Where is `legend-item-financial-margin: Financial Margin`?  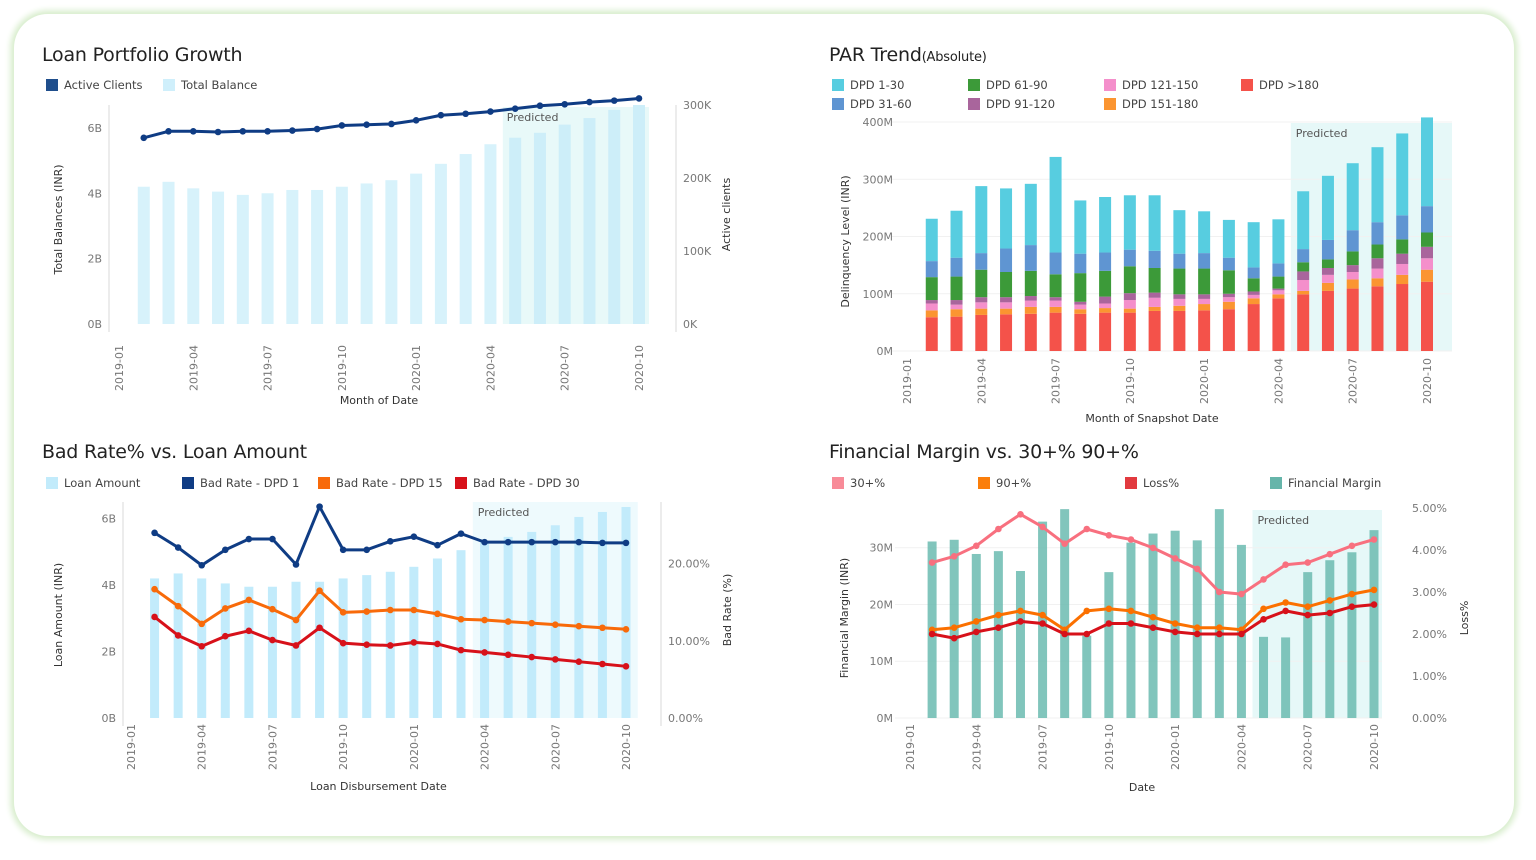
legend-item-financial-margin: Financial Margin is located at coordinates (1325, 483).